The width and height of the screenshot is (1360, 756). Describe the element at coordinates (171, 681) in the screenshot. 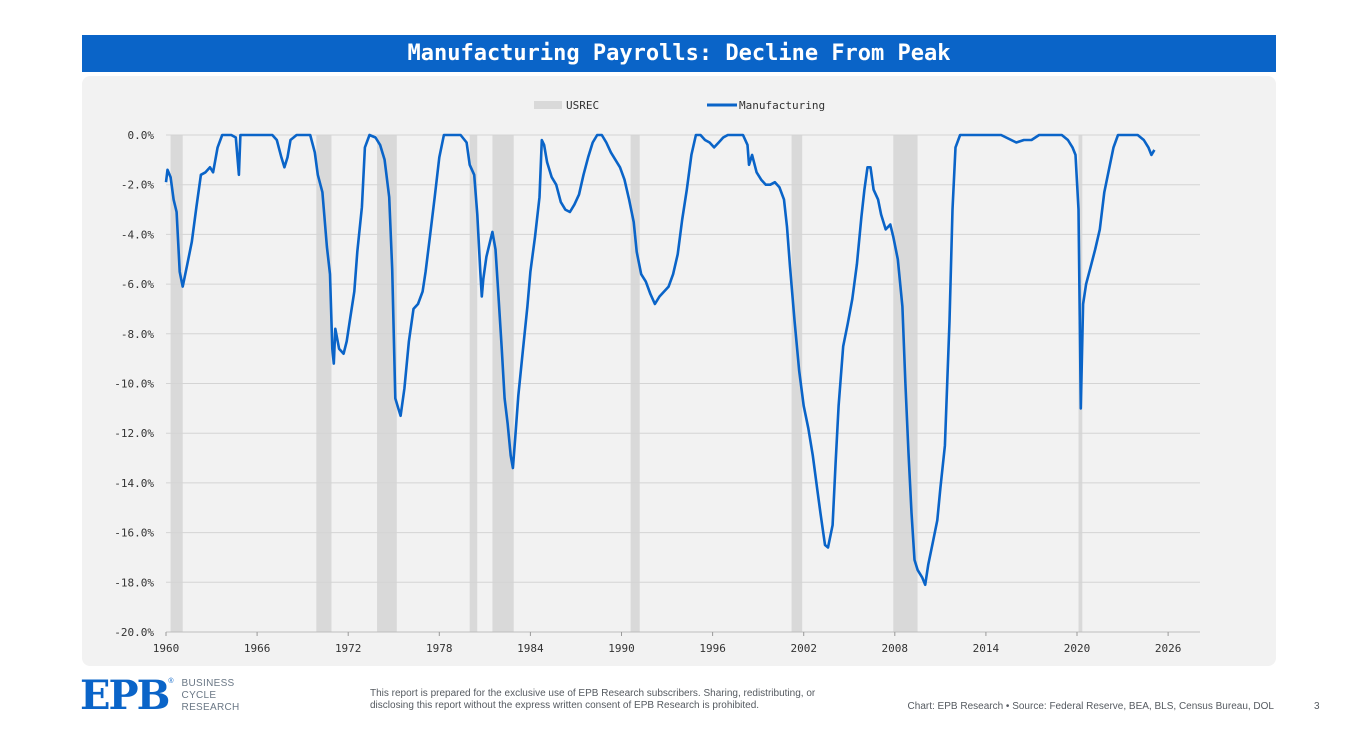

I see `registered-mark-icon: ®` at that location.